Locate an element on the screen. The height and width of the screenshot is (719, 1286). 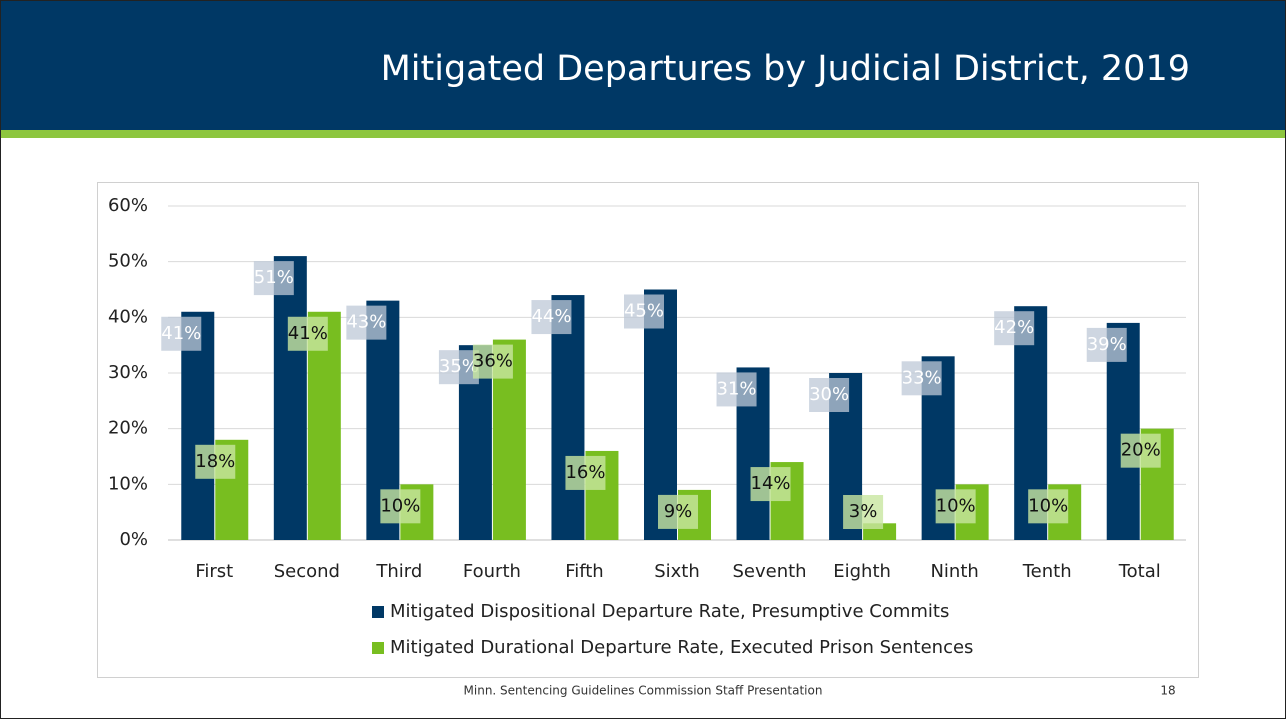
y-tick-label: 40% is located at coordinates (128, 316).